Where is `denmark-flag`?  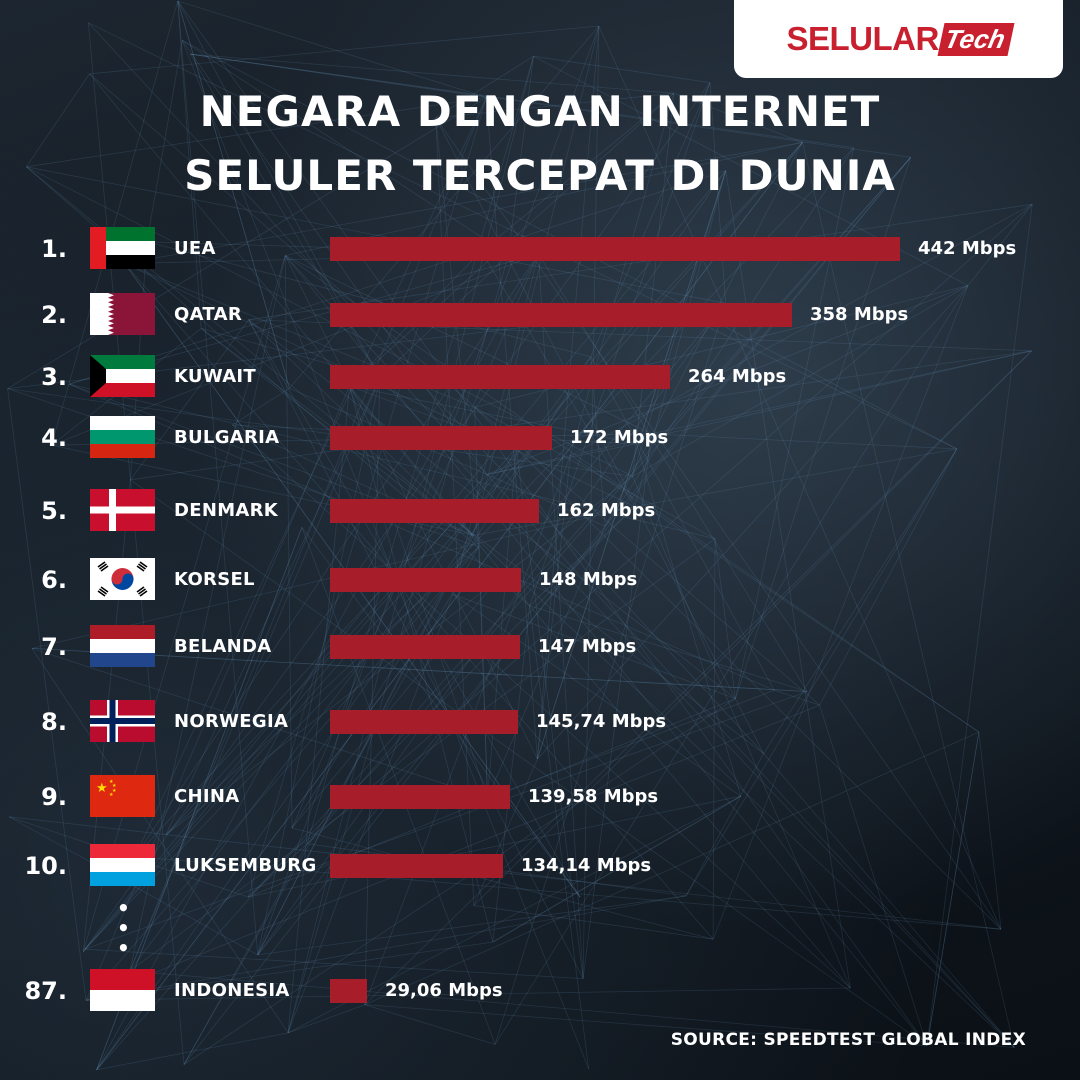 denmark-flag is located at coordinates (122, 510).